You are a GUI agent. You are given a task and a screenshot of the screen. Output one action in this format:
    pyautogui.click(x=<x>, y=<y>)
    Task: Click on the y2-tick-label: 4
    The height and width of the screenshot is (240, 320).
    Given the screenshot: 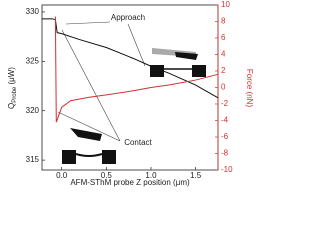 What is the action you would take?
    pyautogui.click(x=223, y=54)
    